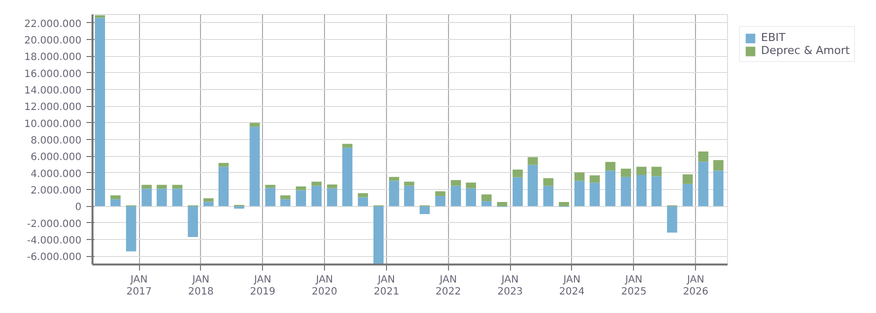 The width and height of the screenshot is (876, 313). I want to click on y-tick-label: 18.000.000, so click(53, 58).